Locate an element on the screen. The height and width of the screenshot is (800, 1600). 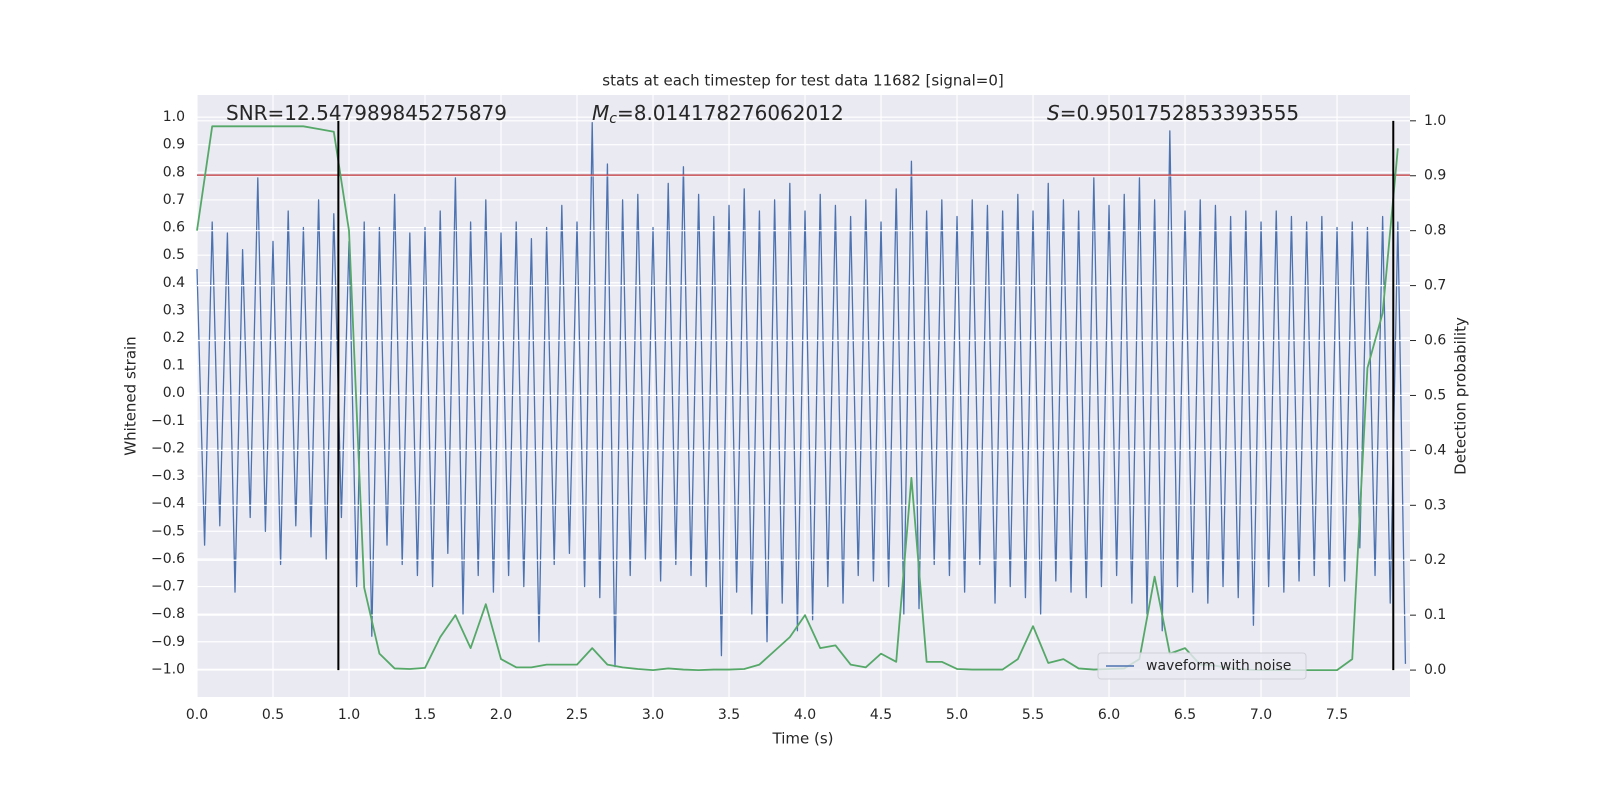
x-tick-label: 1.0 is located at coordinates (349, 715).